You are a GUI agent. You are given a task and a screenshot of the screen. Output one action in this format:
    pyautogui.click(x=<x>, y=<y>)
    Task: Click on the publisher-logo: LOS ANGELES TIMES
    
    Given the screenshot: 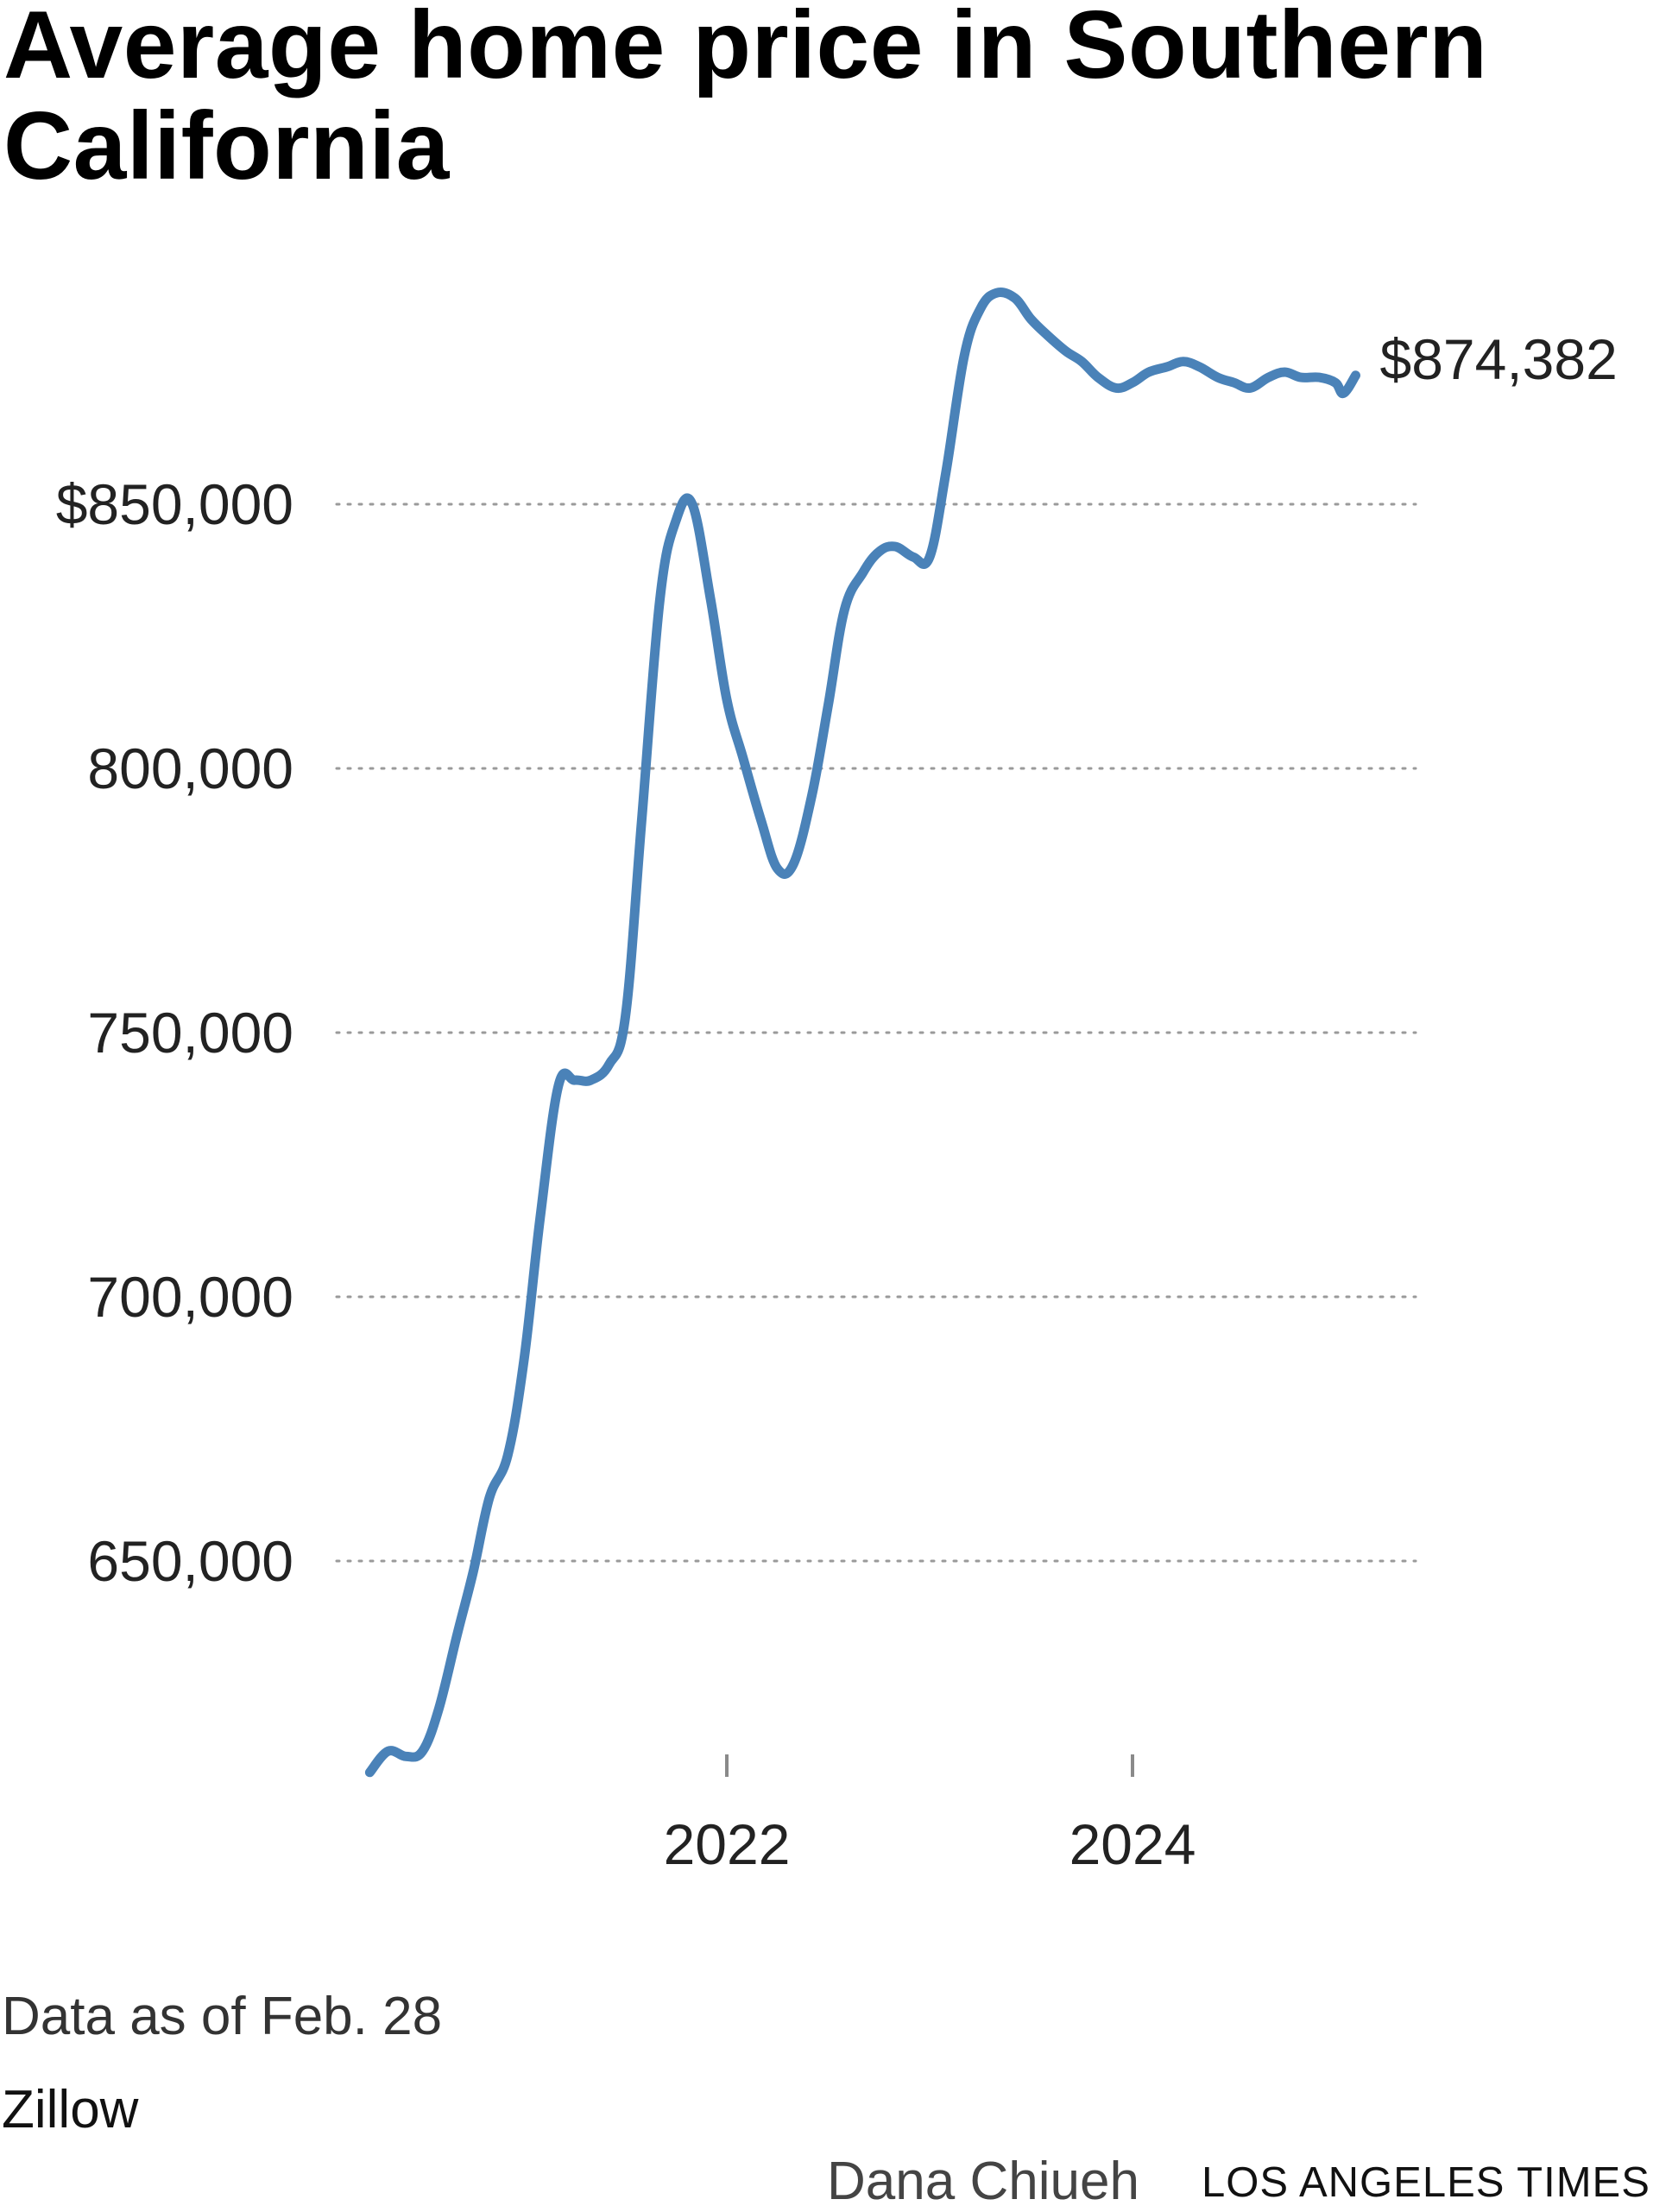 What is the action you would take?
    pyautogui.click(x=1426, y=2182)
    